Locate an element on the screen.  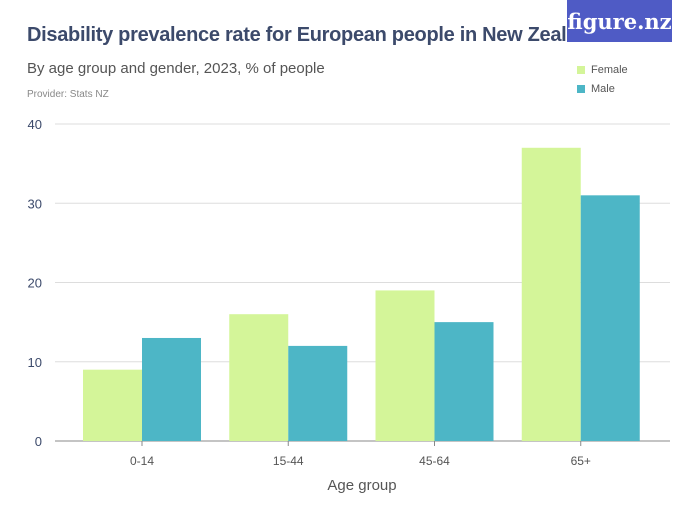
legend-swatch-female is located at coordinates (581, 69).